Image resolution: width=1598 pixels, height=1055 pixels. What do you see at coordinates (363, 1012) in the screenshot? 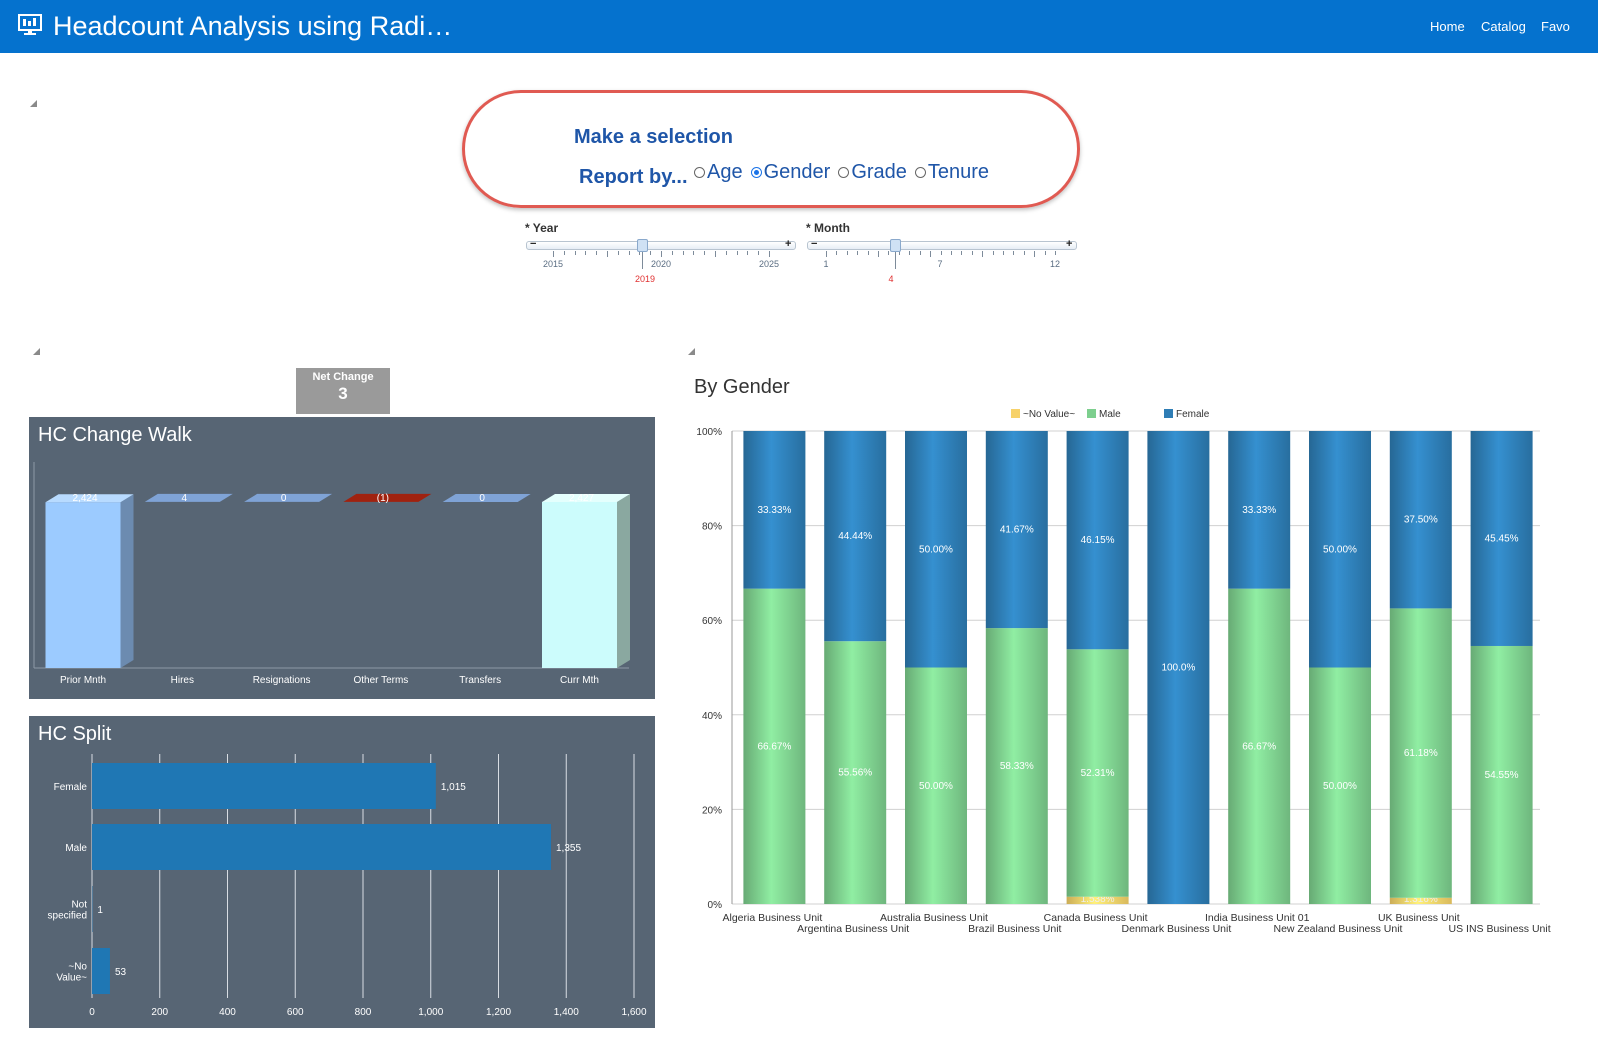
I see `split-x-tick-label: 800` at bounding box center [363, 1012].